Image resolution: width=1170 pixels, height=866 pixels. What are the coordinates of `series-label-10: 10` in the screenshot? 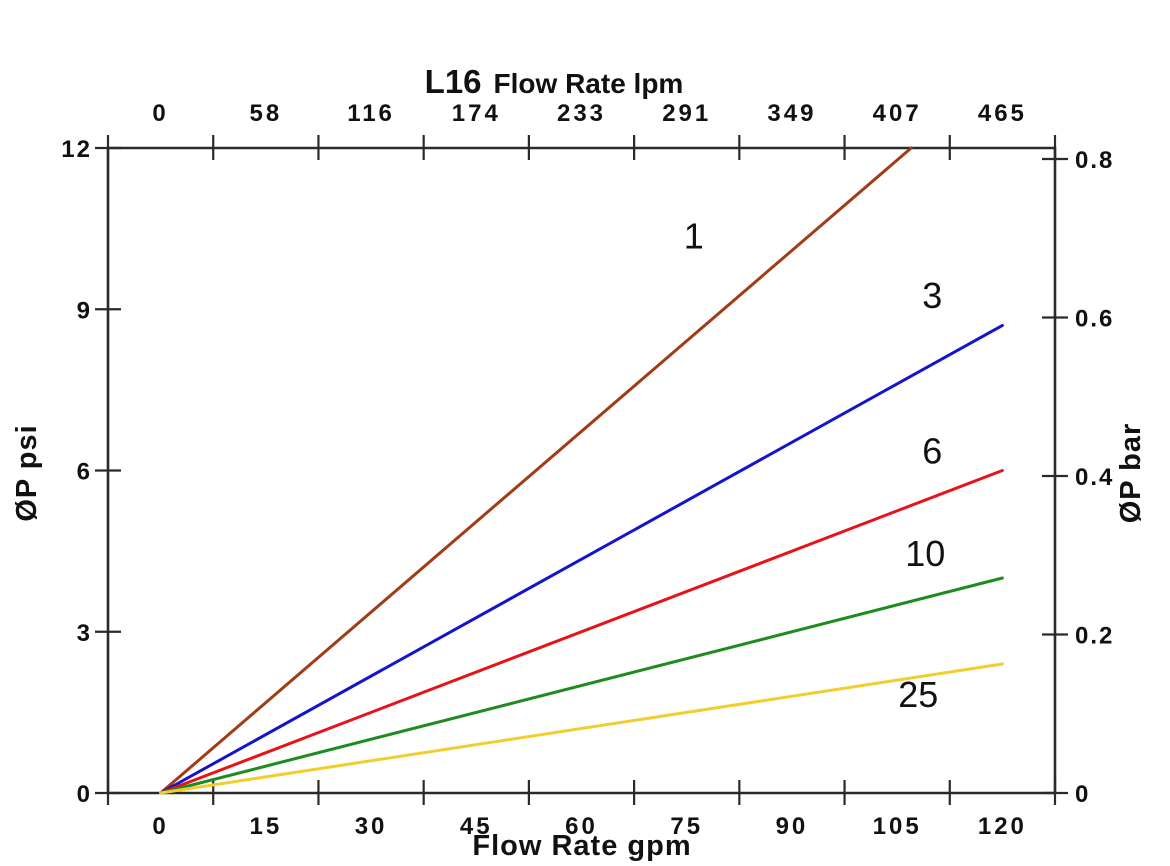 It's located at (925, 553).